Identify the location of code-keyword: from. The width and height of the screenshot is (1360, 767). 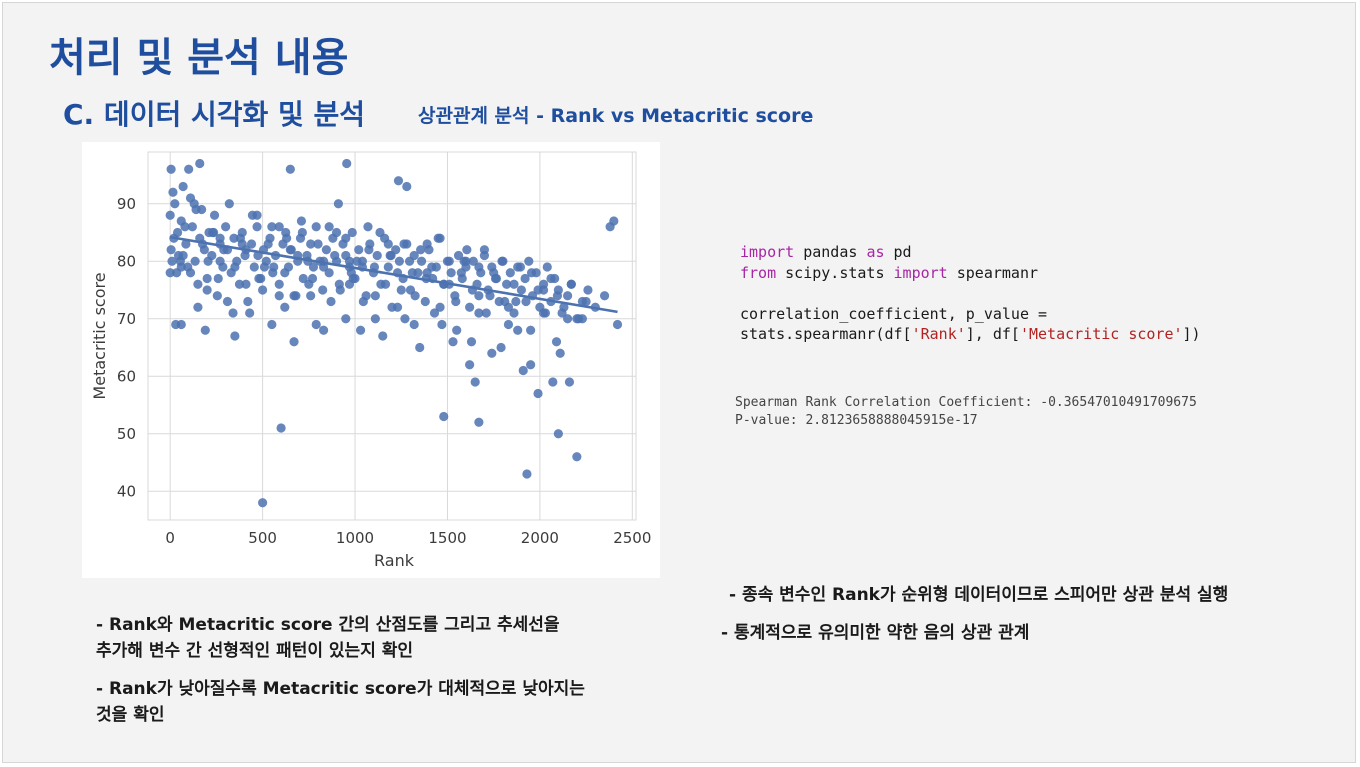
(758, 272).